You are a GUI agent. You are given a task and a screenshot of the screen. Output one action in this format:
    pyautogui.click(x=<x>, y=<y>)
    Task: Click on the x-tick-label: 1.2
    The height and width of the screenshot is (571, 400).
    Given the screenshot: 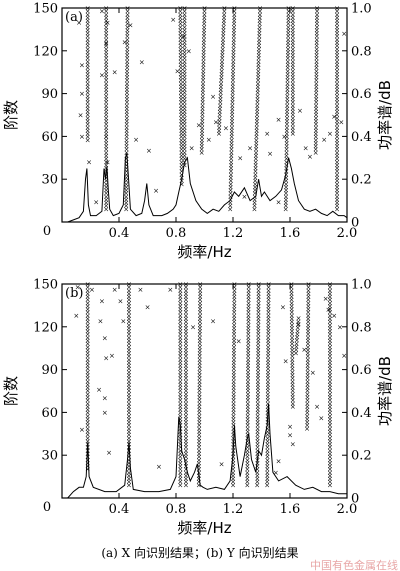 What is the action you would take?
    pyautogui.click(x=233, y=233)
    